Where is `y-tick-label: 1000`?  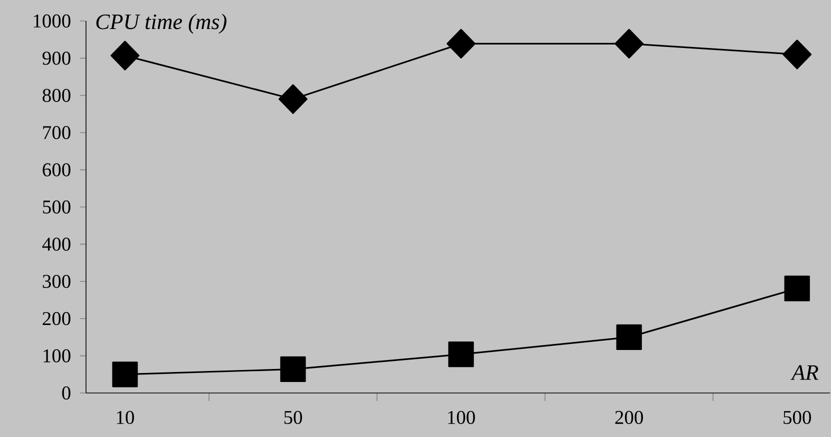 y-tick-label: 1000 is located at coordinates (52, 21).